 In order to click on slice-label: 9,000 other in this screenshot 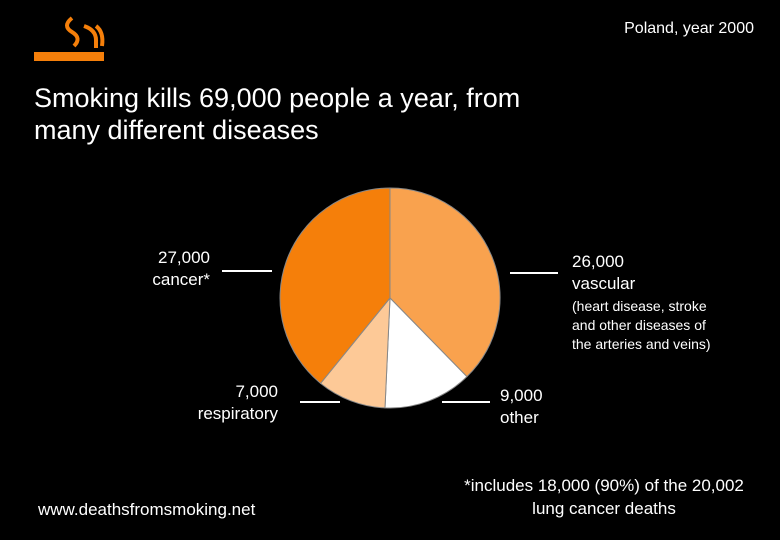, I will do `click(521, 407)`.